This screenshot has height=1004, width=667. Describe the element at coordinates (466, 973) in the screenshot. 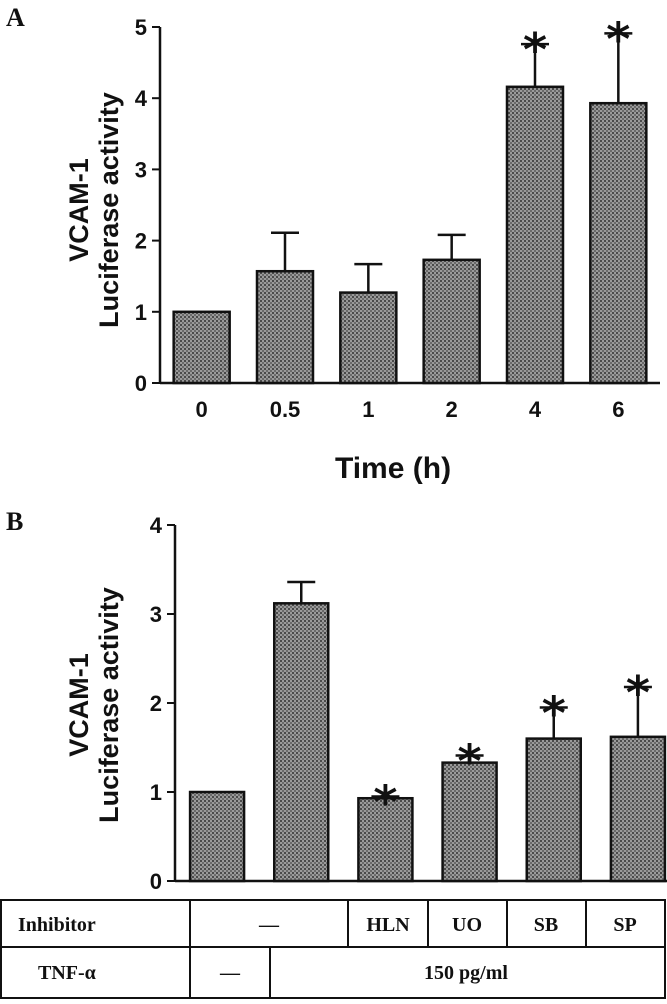

I see `tnf-dose: 150 pg/ml` at that location.